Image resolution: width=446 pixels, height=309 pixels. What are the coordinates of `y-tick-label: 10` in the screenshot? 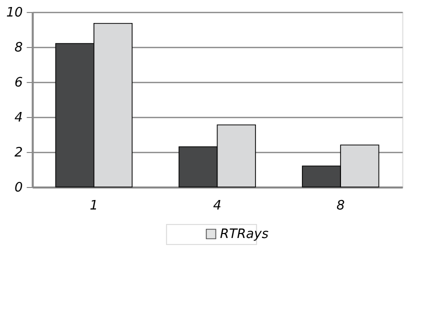 It's located at (14, 13).